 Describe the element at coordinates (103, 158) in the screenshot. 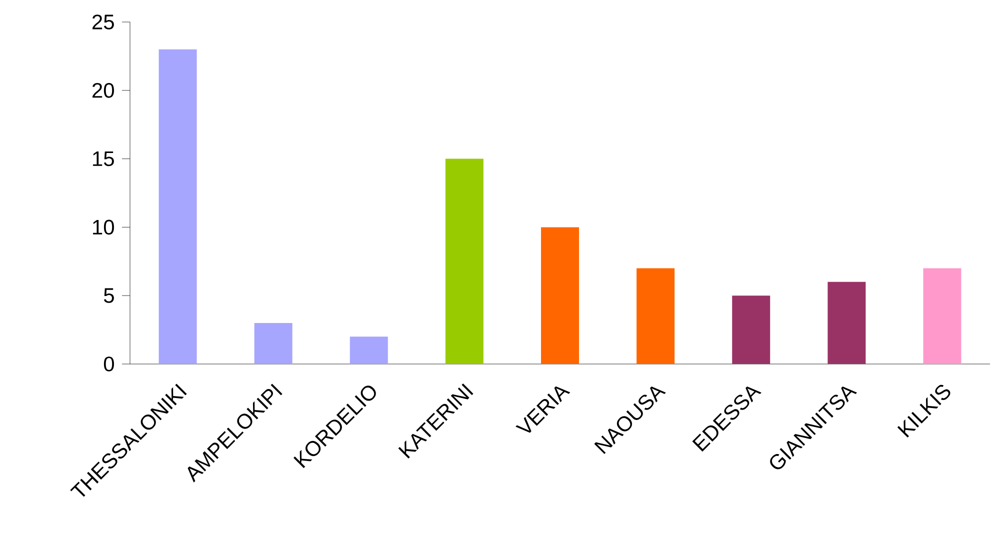

I see `y-tick-label: 15` at that location.